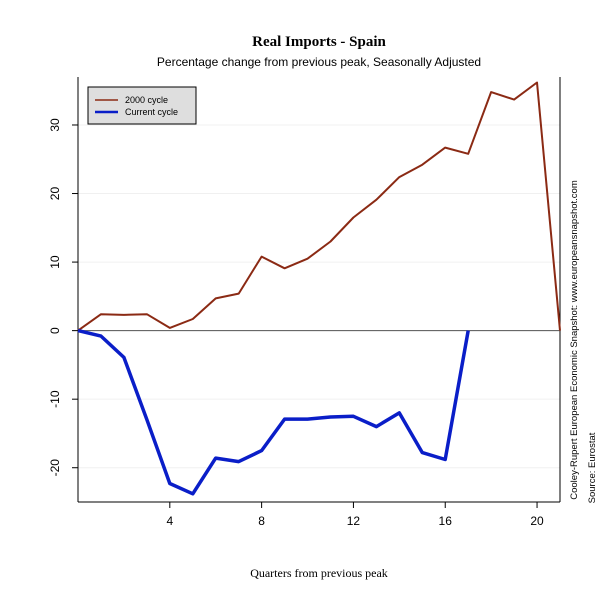 Image resolution: width=600 pixels, height=605 pixels. Describe the element at coordinates (55, 125) in the screenshot. I see `y-tick-label: 30` at that location.